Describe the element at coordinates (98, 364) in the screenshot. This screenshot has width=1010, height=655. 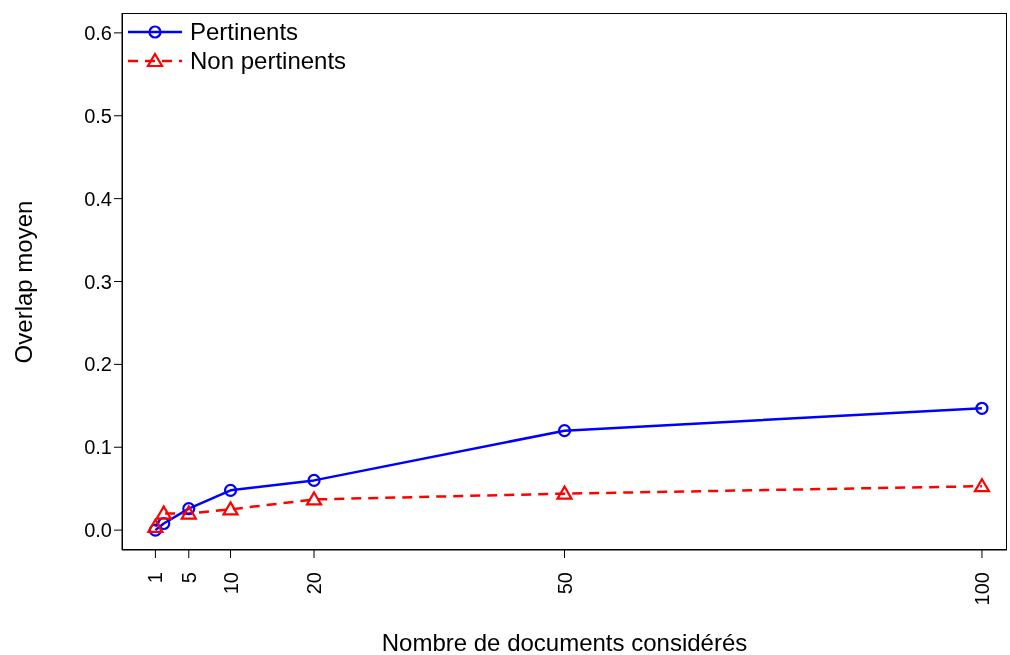
I see `y-tick-label: 0.2` at that location.